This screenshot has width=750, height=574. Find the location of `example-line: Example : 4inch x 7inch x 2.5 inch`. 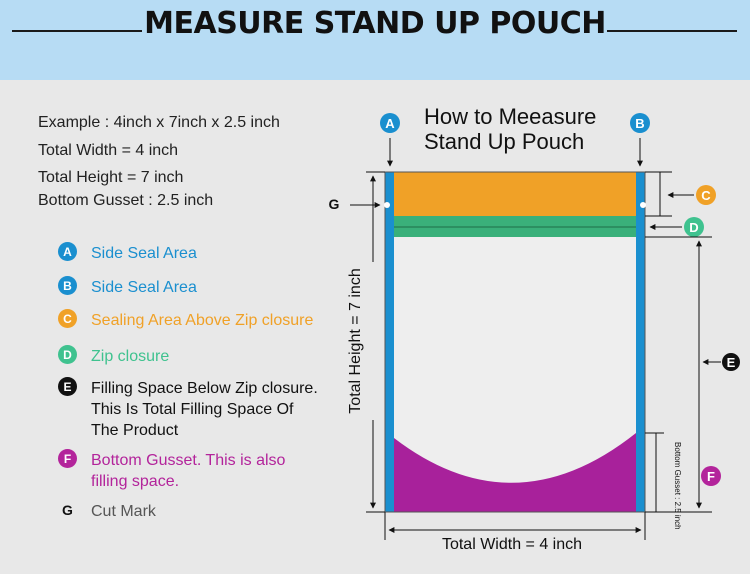

example-line: Example : 4inch x 7inch x 2.5 inch is located at coordinates (159, 122).